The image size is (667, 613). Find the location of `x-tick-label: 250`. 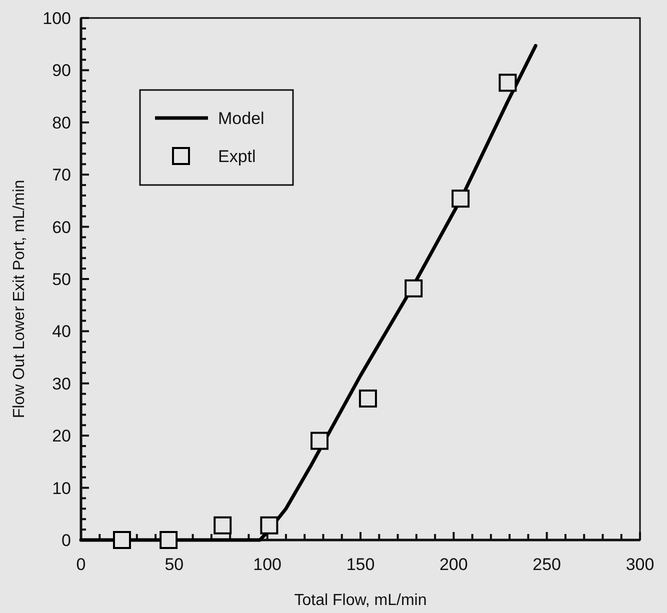

x-tick-label: 250 is located at coordinates (547, 564).